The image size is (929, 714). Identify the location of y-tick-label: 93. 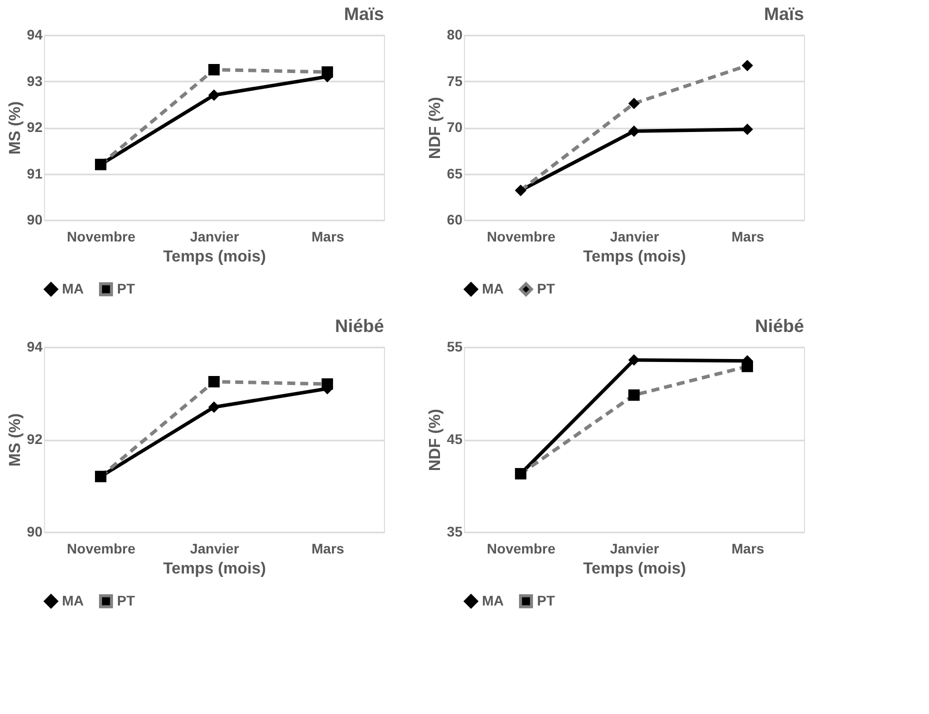
(34, 80).